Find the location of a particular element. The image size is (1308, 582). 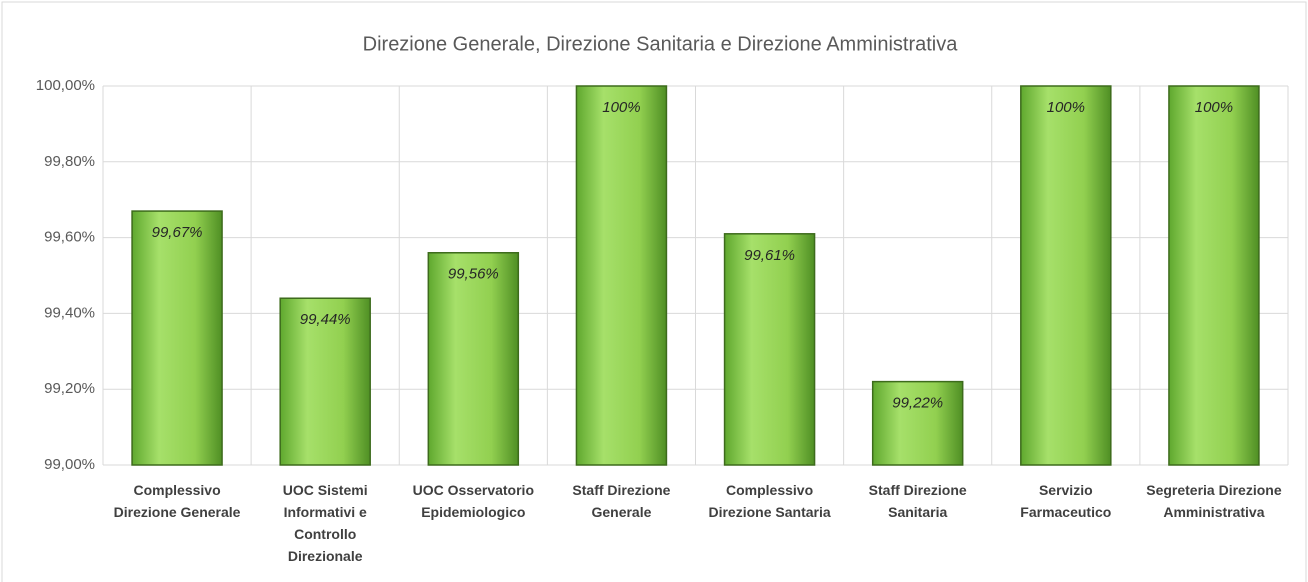

y-tick-label: 99,00% is located at coordinates (69, 464).